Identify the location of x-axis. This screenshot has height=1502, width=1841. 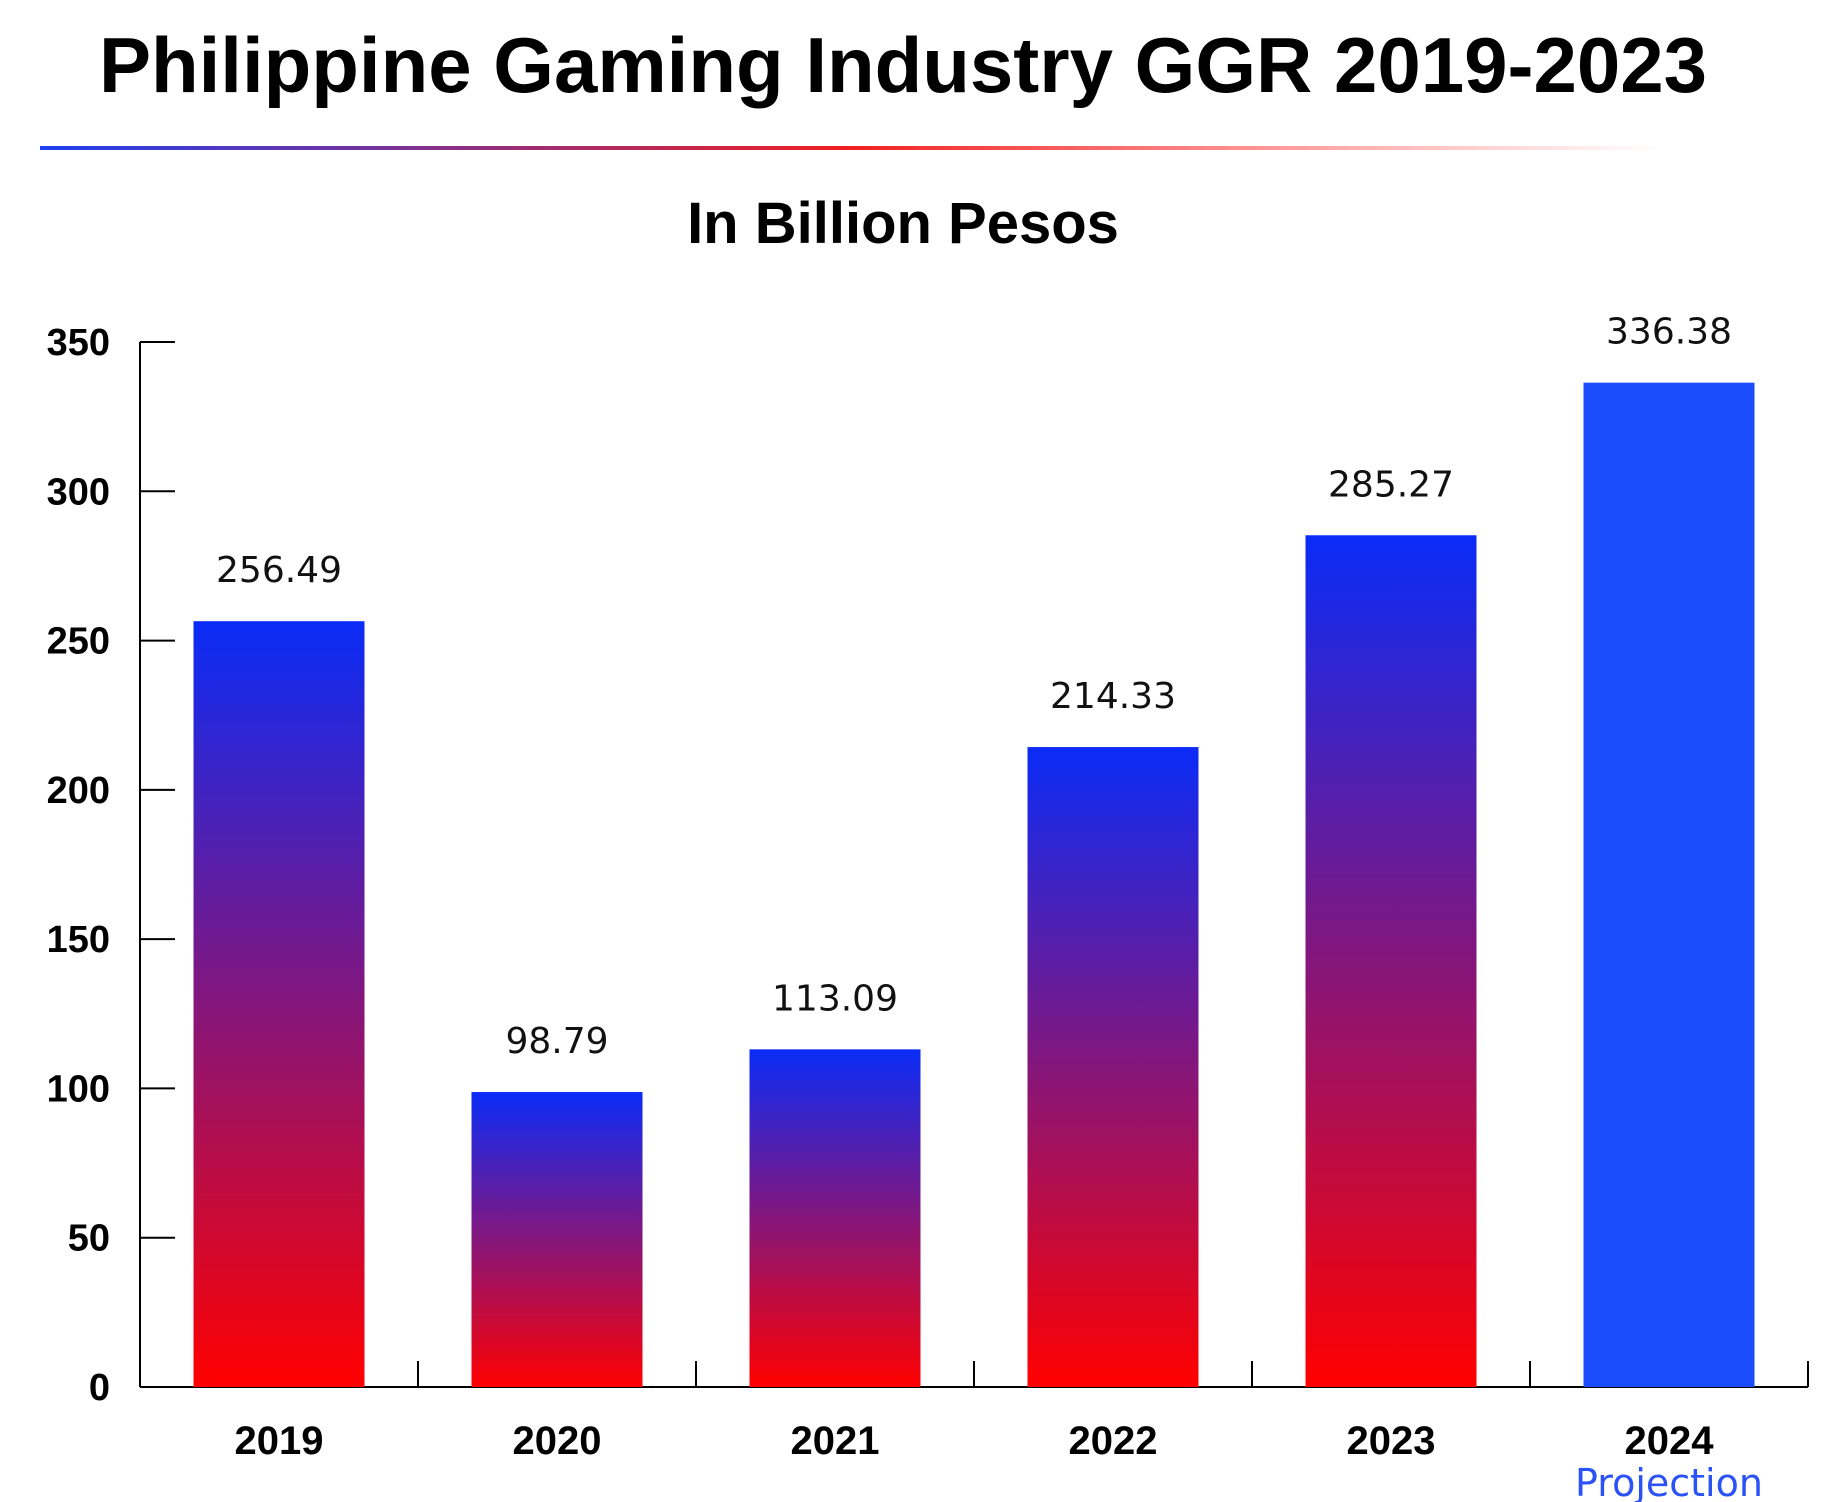
(974, 1374).